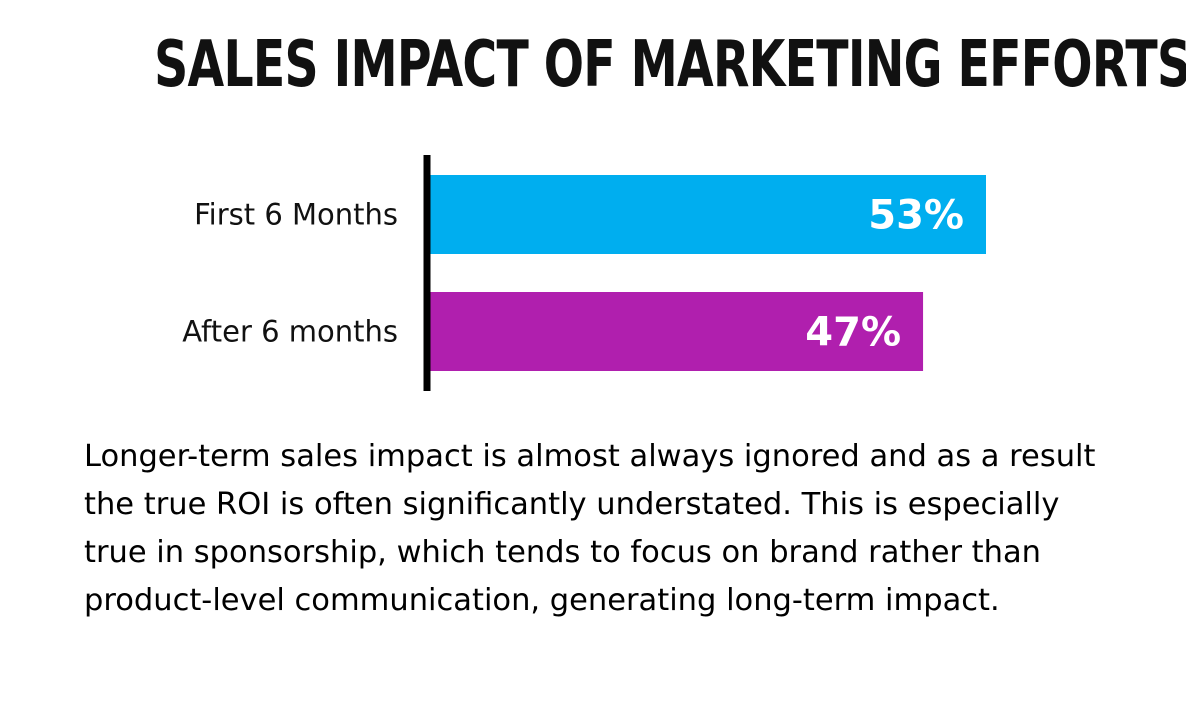 This screenshot has width=1186, height=712. What do you see at coordinates (290, 273) in the screenshot?
I see `labels-group: First 6 Months After 6 months` at bounding box center [290, 273].